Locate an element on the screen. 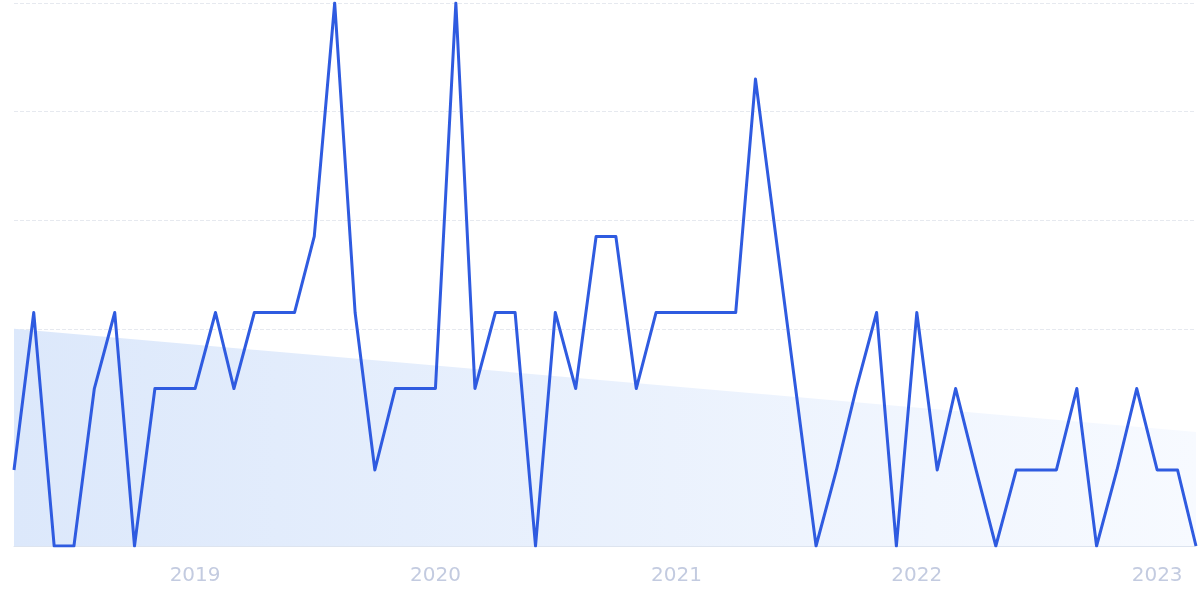 The image size is (1200, 599). x-tick-label: 2023 is located at coordinates (1157, 574).